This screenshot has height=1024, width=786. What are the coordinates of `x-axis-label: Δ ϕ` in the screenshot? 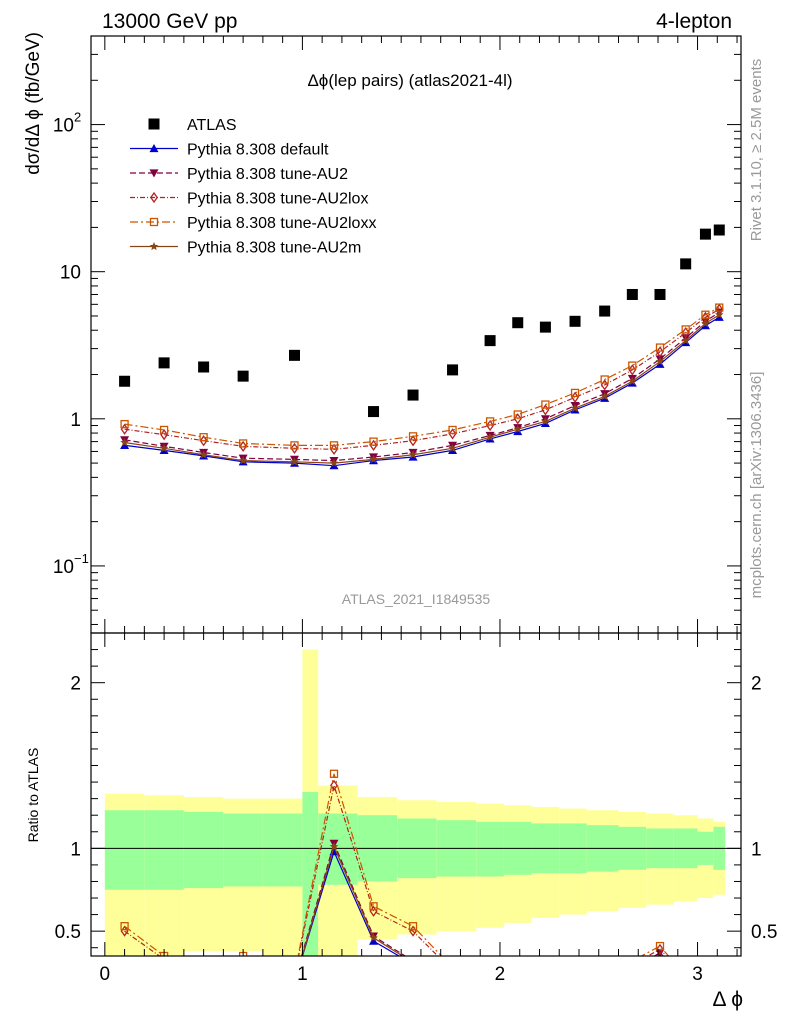 It's located at (728, 999).